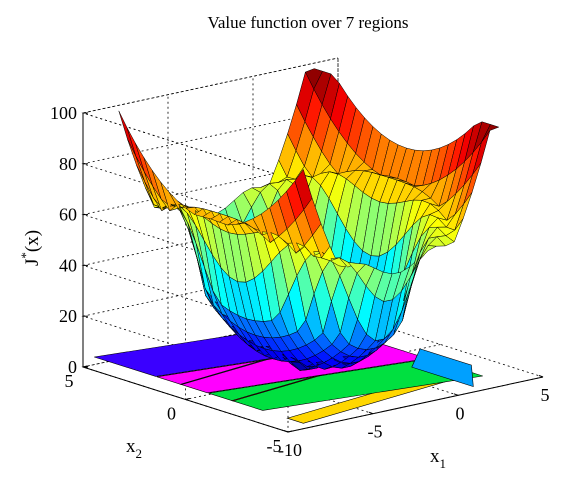 The image size is (573, 492). Describe the element at coordinates (185, 145) in the screenshot. I see `top-frame` at that location.